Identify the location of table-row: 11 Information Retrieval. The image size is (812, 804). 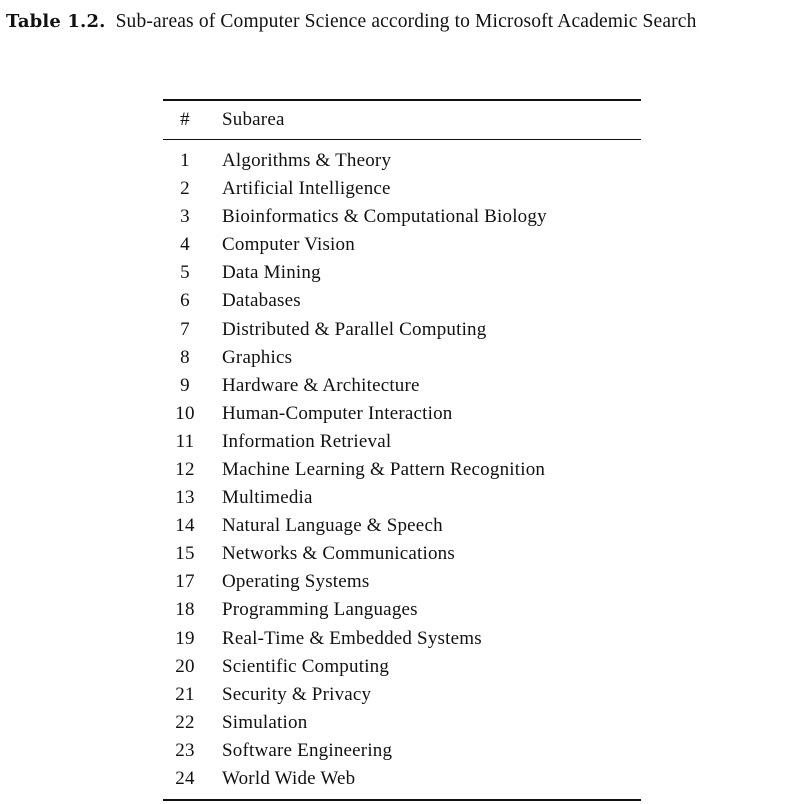
(402, 442).